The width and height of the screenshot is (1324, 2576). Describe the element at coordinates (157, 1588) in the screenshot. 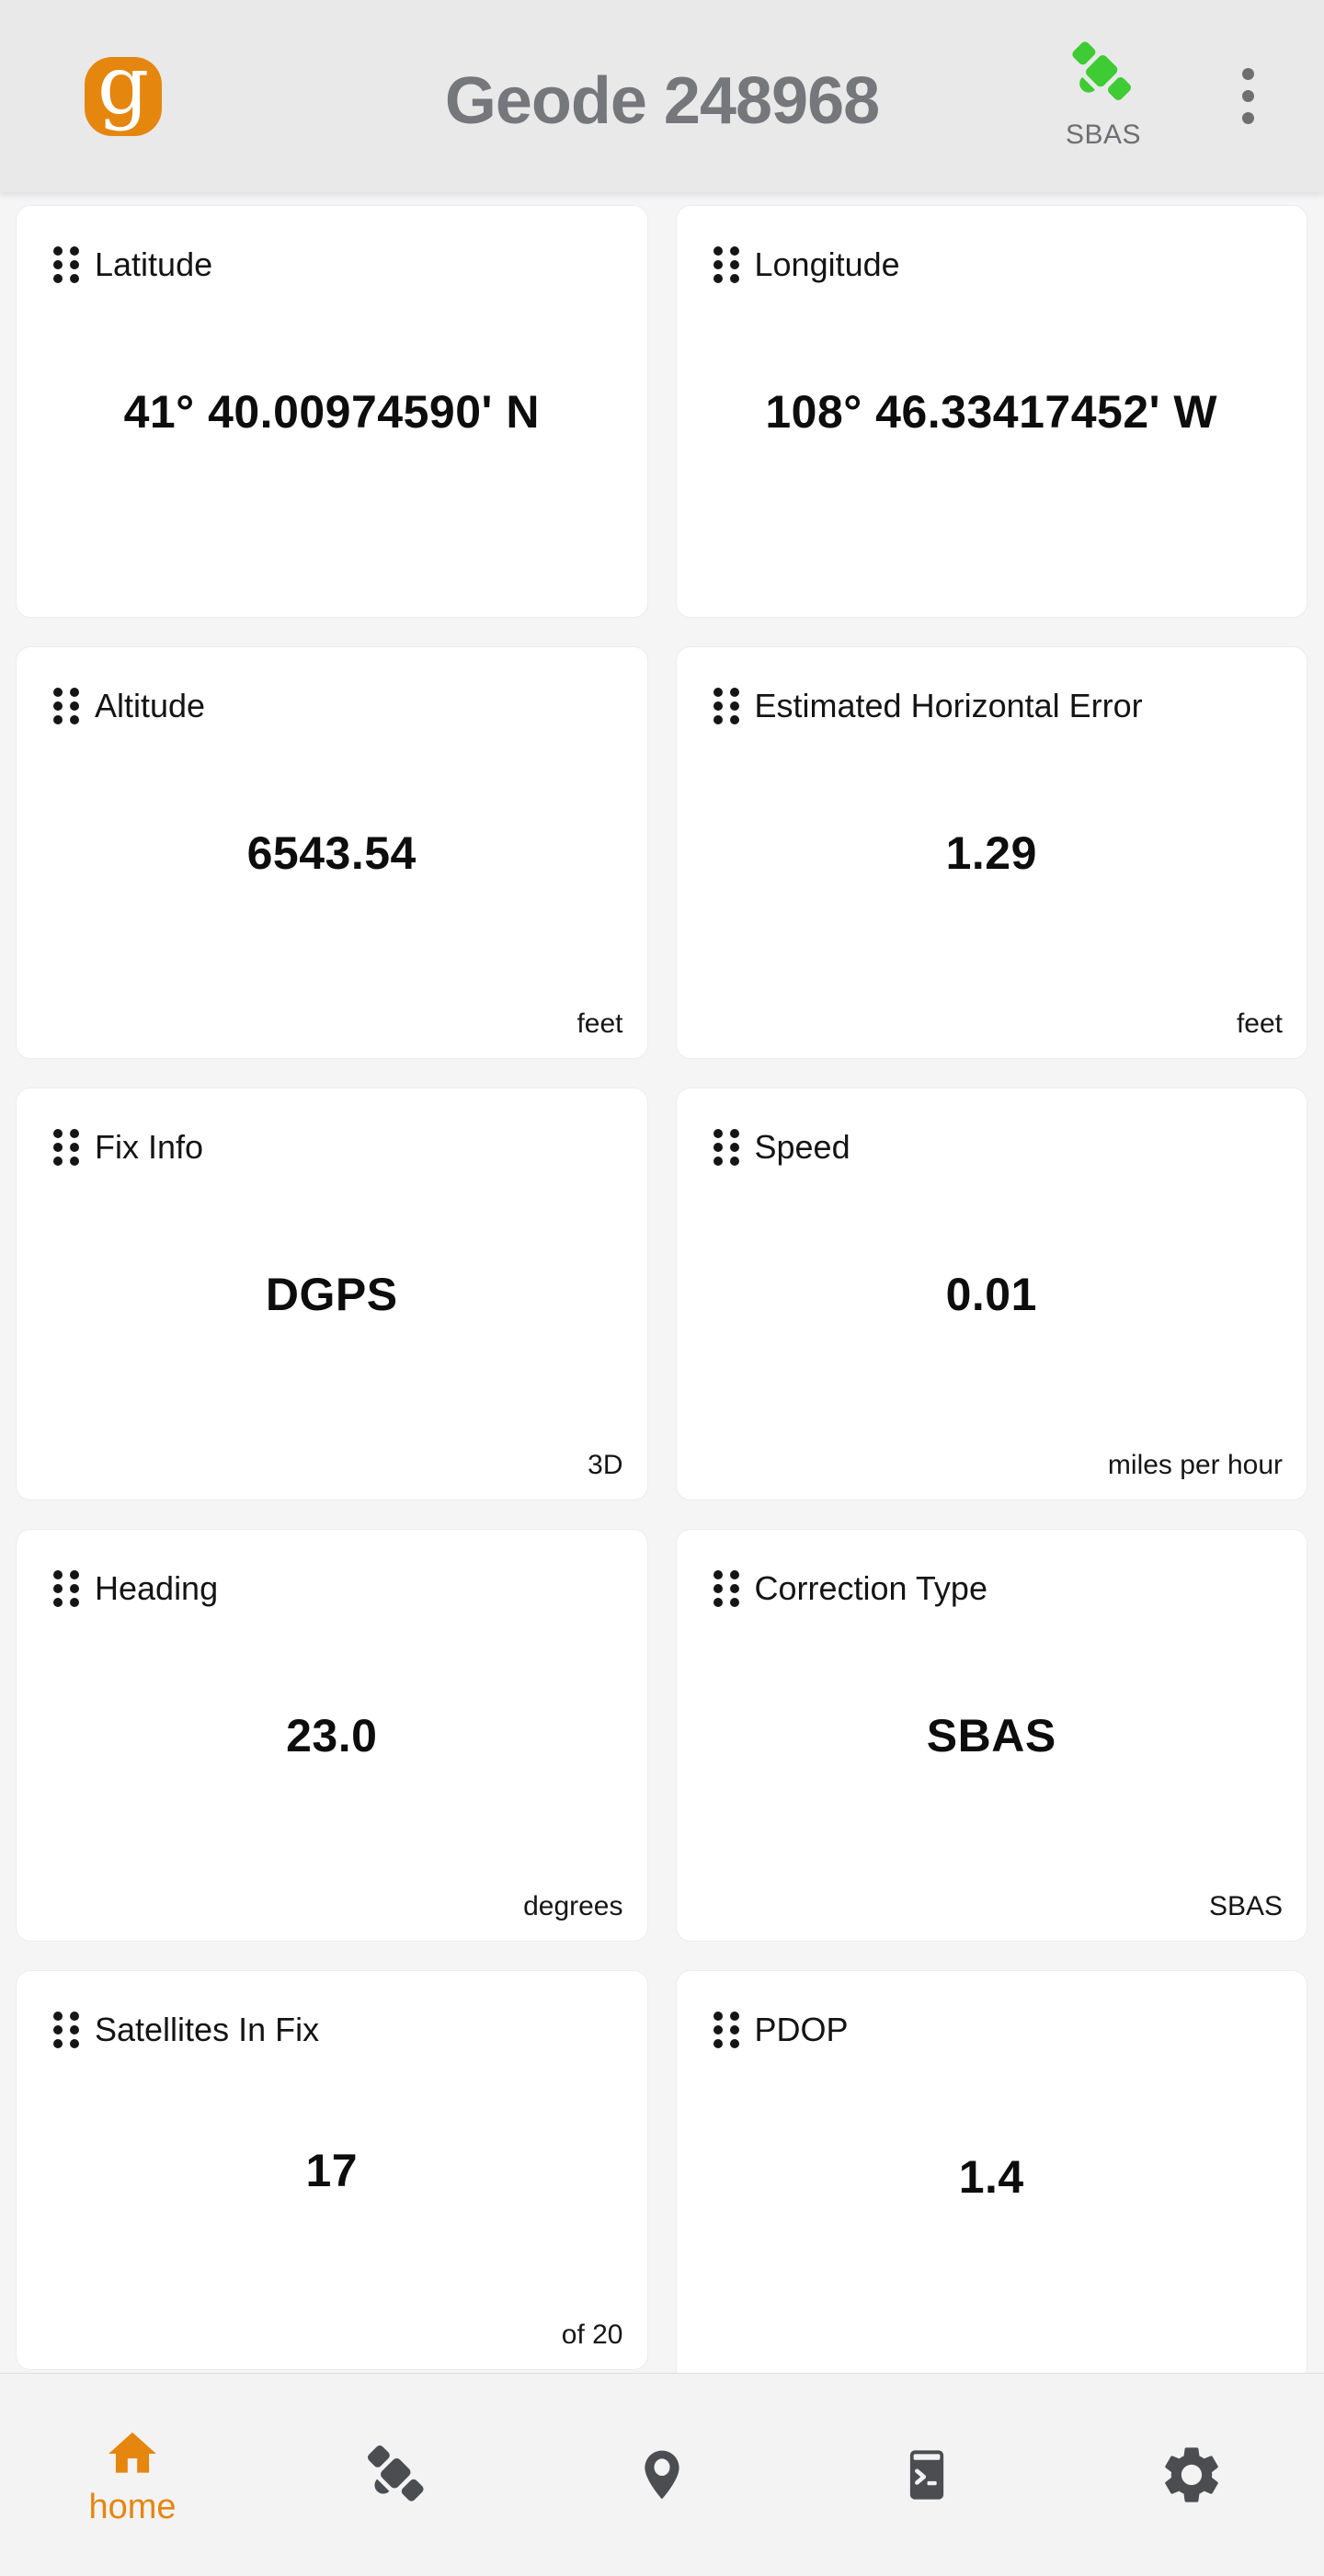

I see `card-label: Heading` at that location.